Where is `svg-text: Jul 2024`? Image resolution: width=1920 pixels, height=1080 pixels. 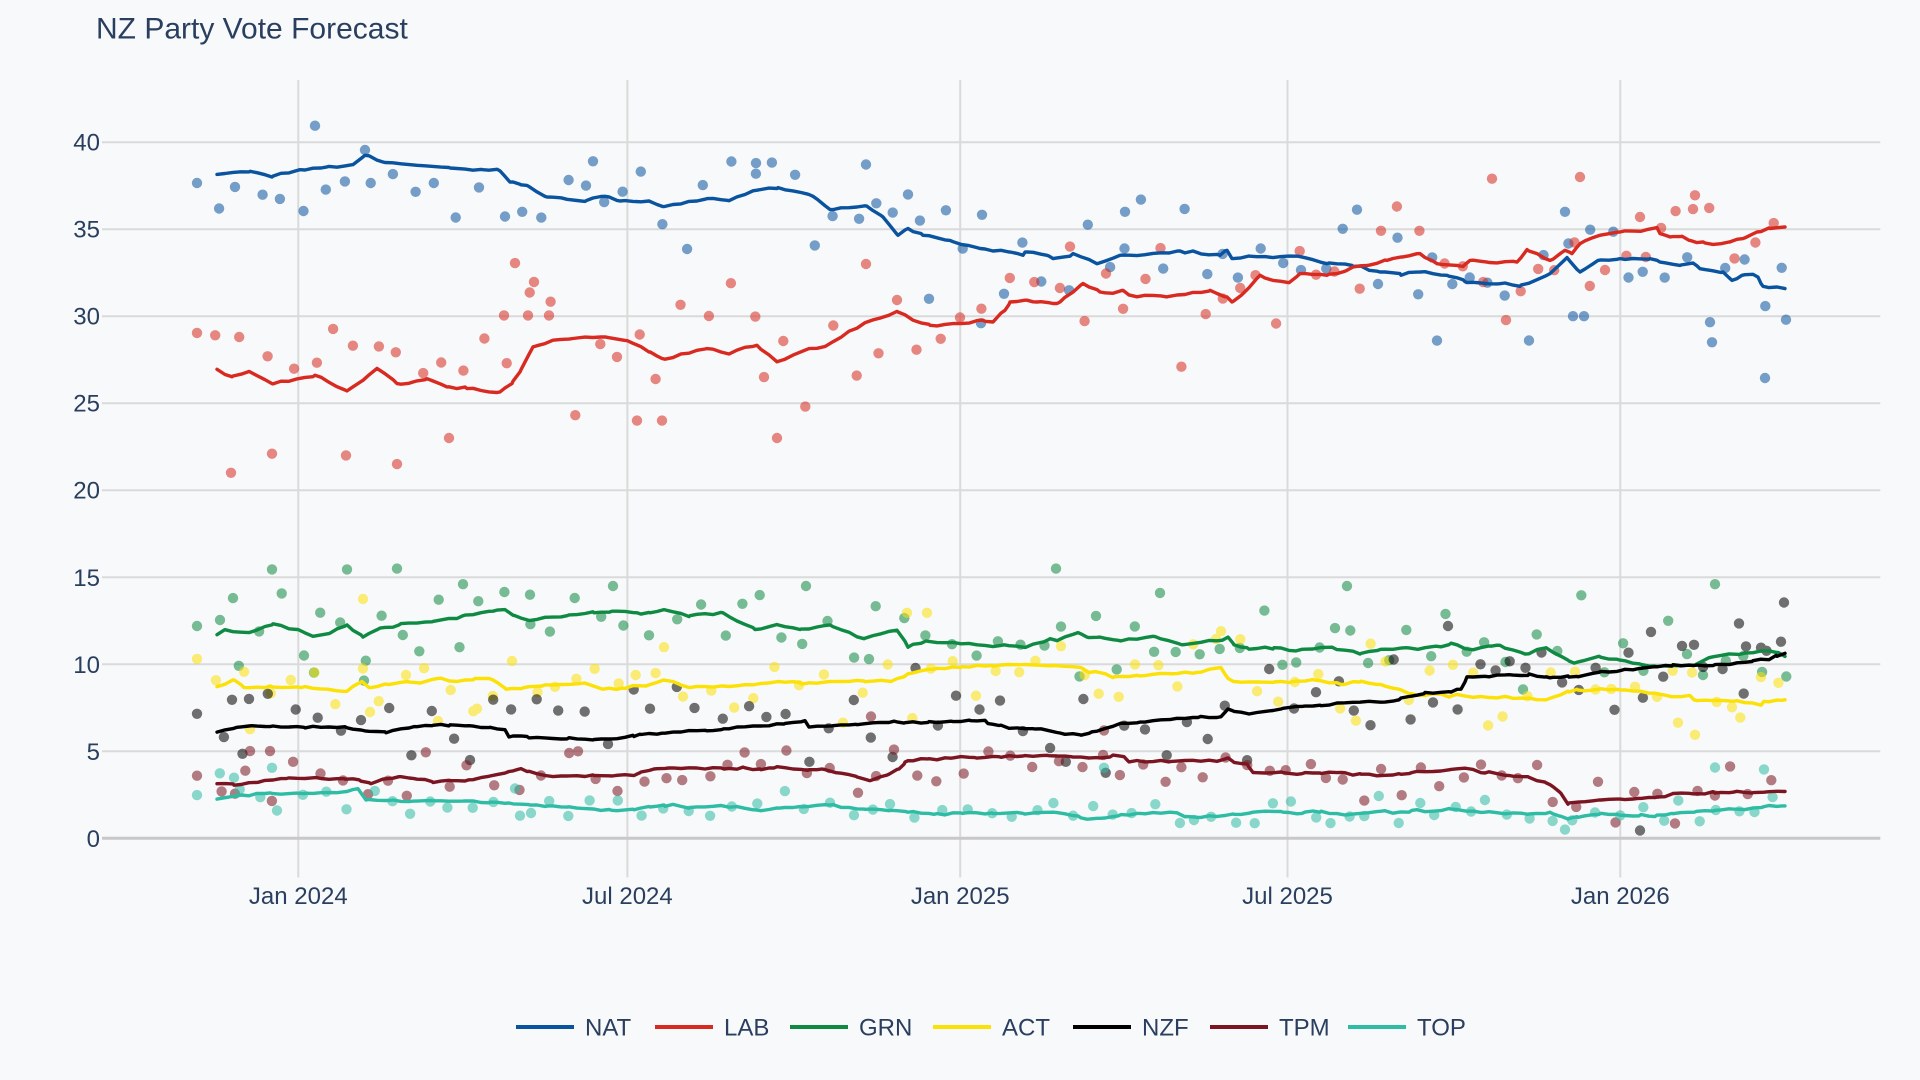
svg-text: Jul 2024 is located at coordinates (627, 896).